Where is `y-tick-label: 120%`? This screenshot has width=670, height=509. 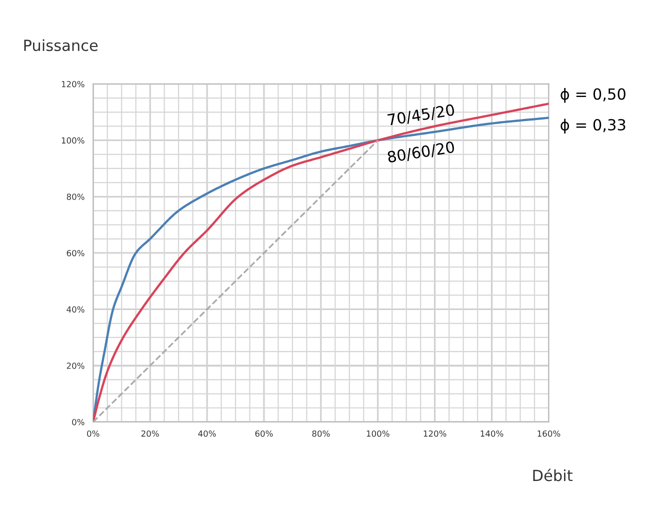 y-tick-label: 120% is located at coordinates (73, 84).